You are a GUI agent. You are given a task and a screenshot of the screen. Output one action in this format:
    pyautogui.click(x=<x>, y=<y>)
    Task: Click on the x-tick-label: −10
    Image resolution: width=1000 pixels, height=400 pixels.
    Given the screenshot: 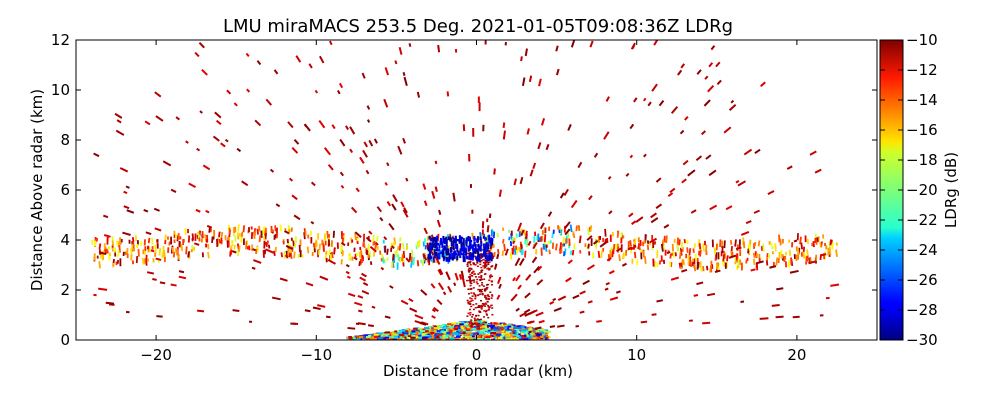 What is the action you would take?
    pyautogui.click(x=316, y=355)
    